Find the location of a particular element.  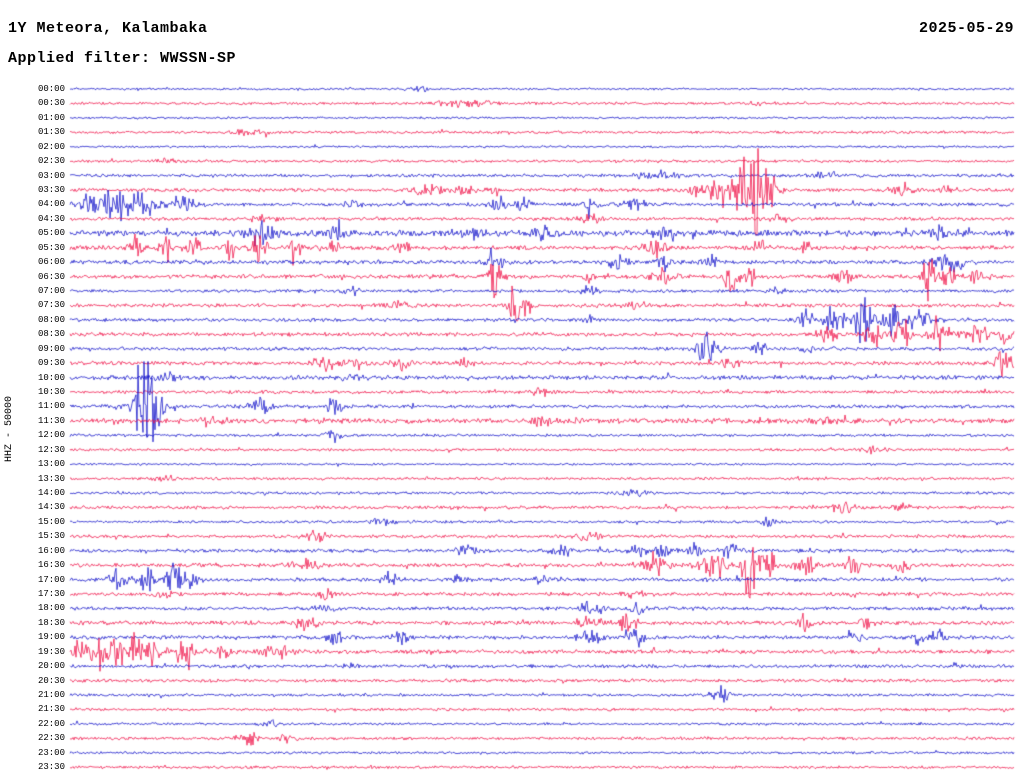

time-label: 03:00 is located at coordinates (51, 175).